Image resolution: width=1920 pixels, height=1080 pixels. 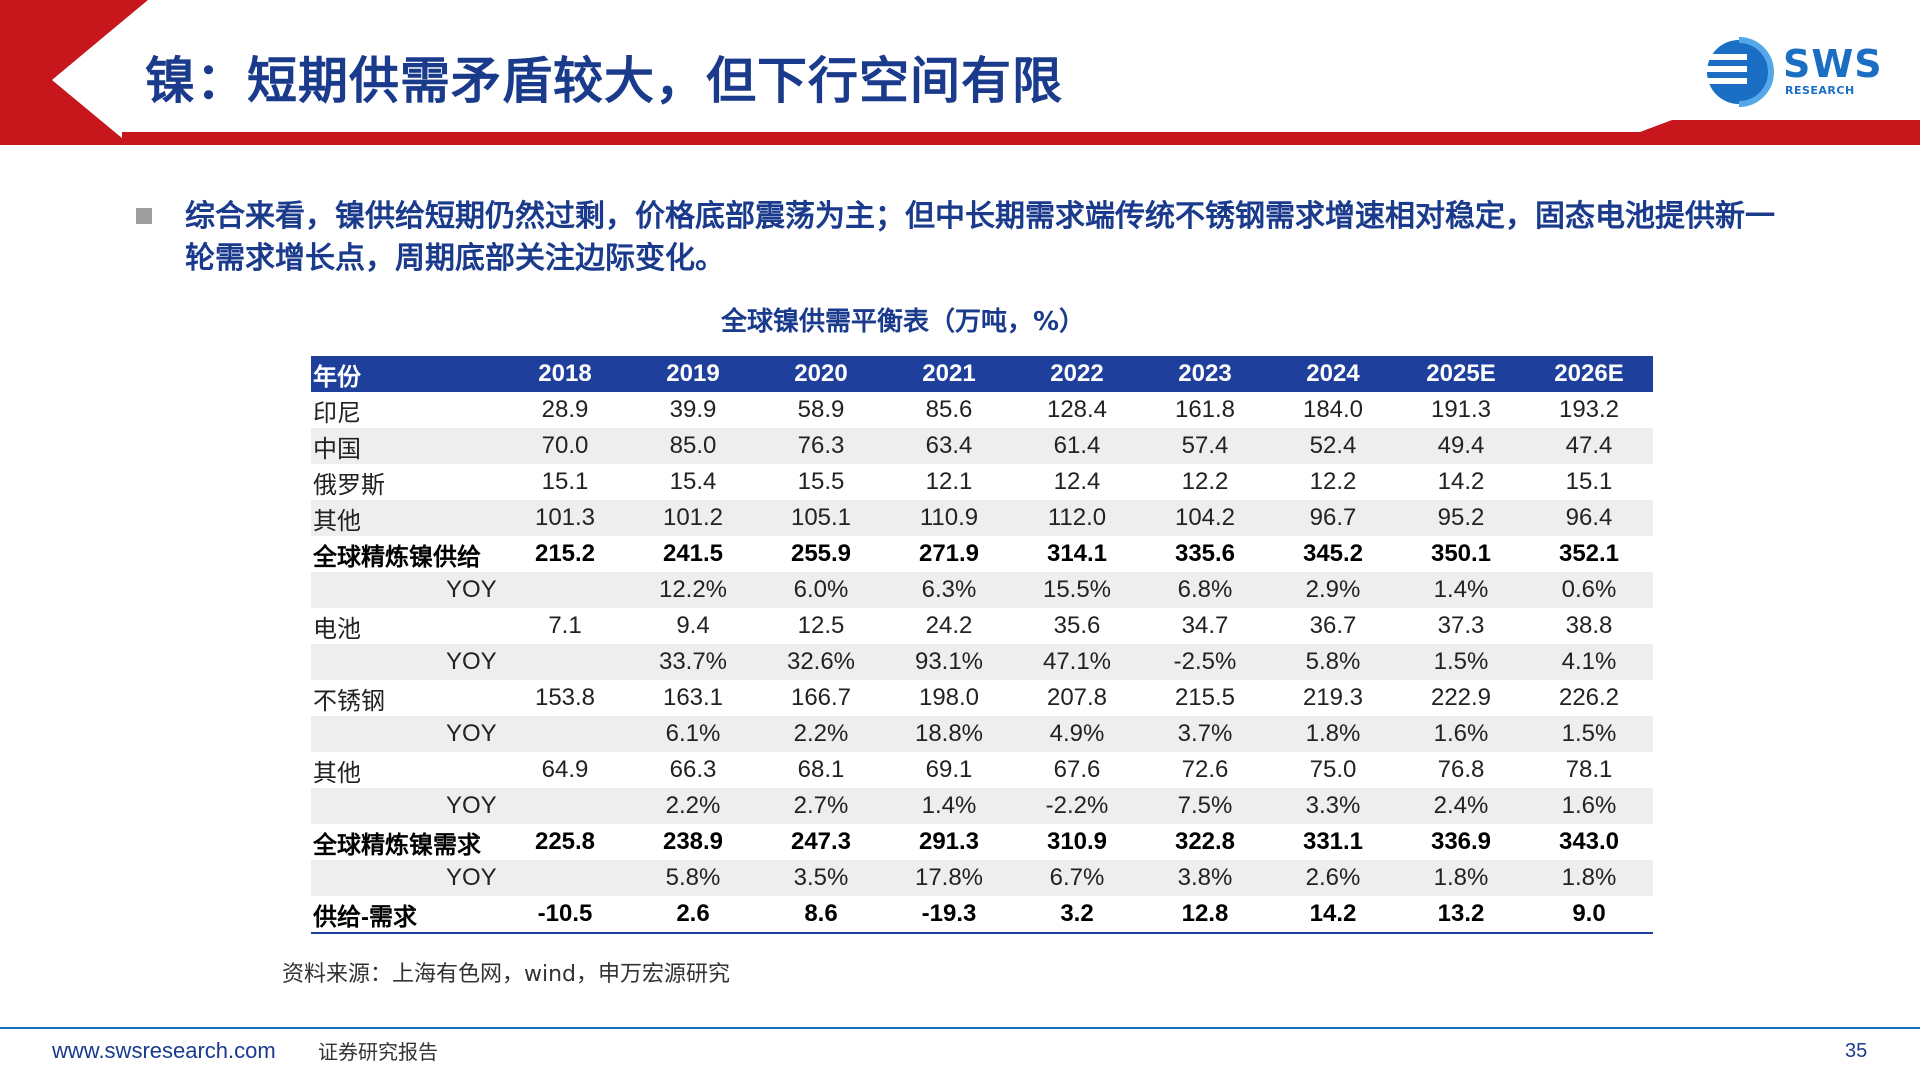 I want to click on table-cell: 101.3, so click(x=565, y=518).